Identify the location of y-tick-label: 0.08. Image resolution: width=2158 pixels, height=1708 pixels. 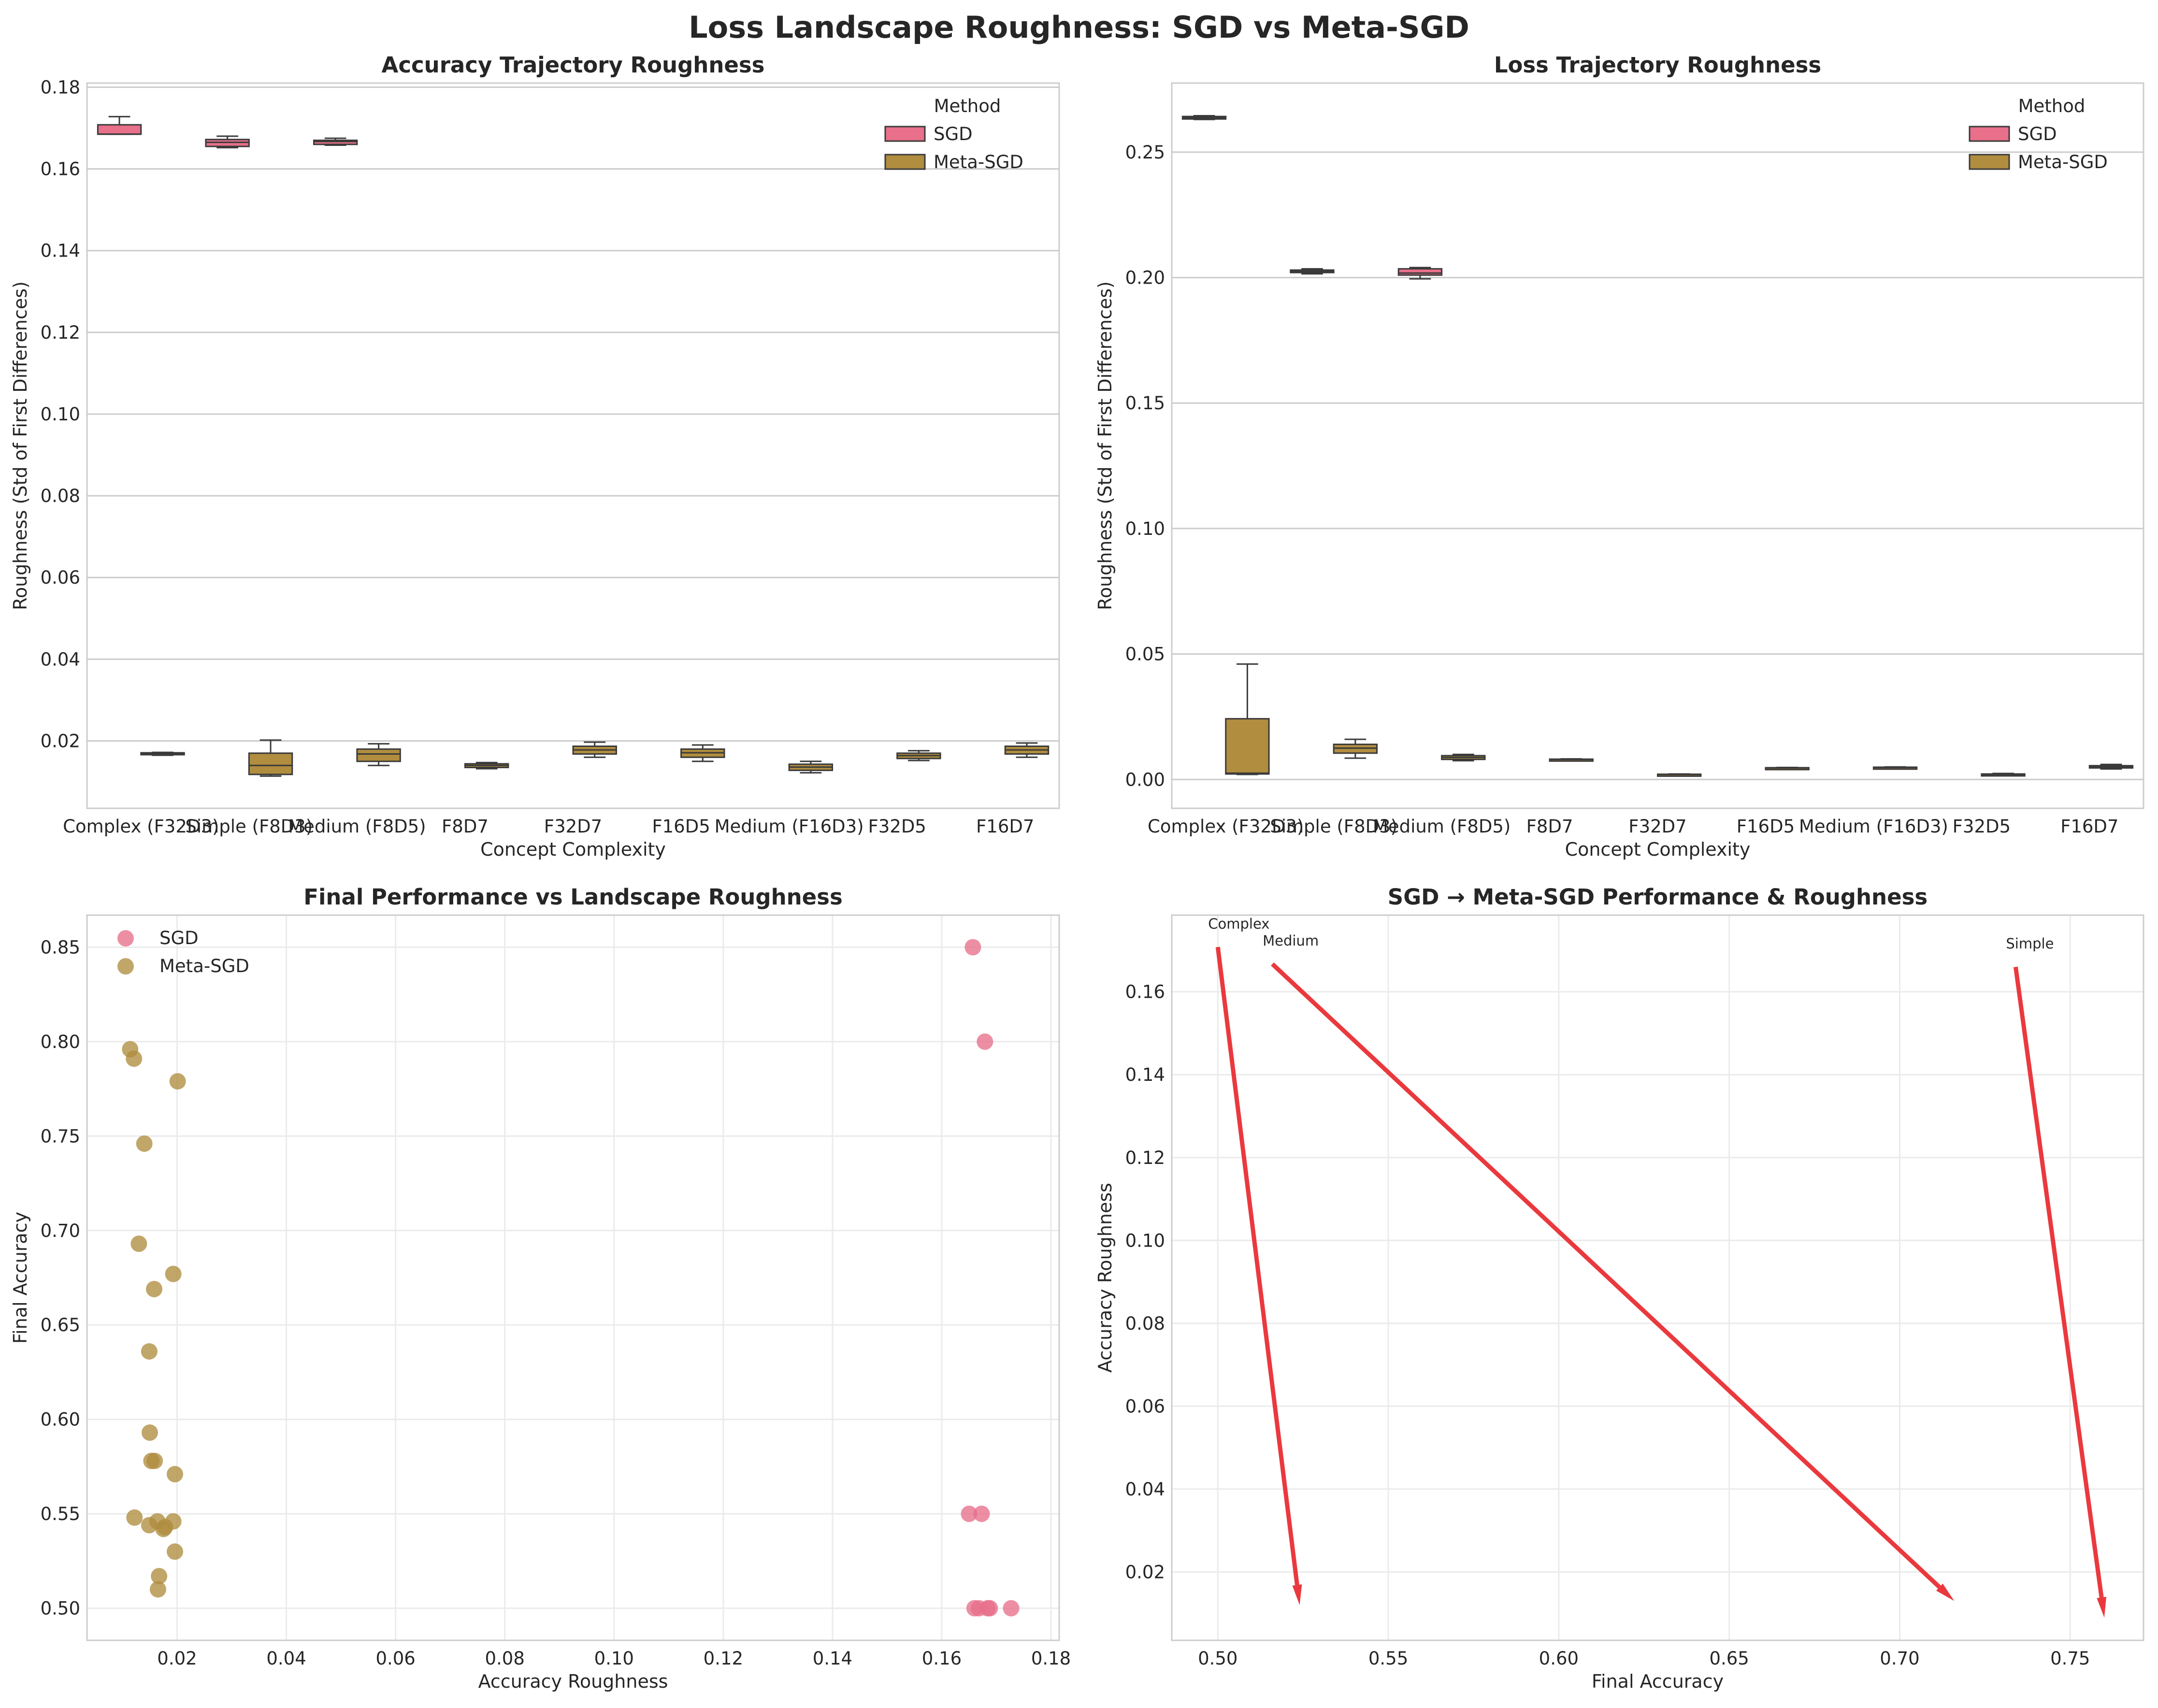
(1145, 1323).